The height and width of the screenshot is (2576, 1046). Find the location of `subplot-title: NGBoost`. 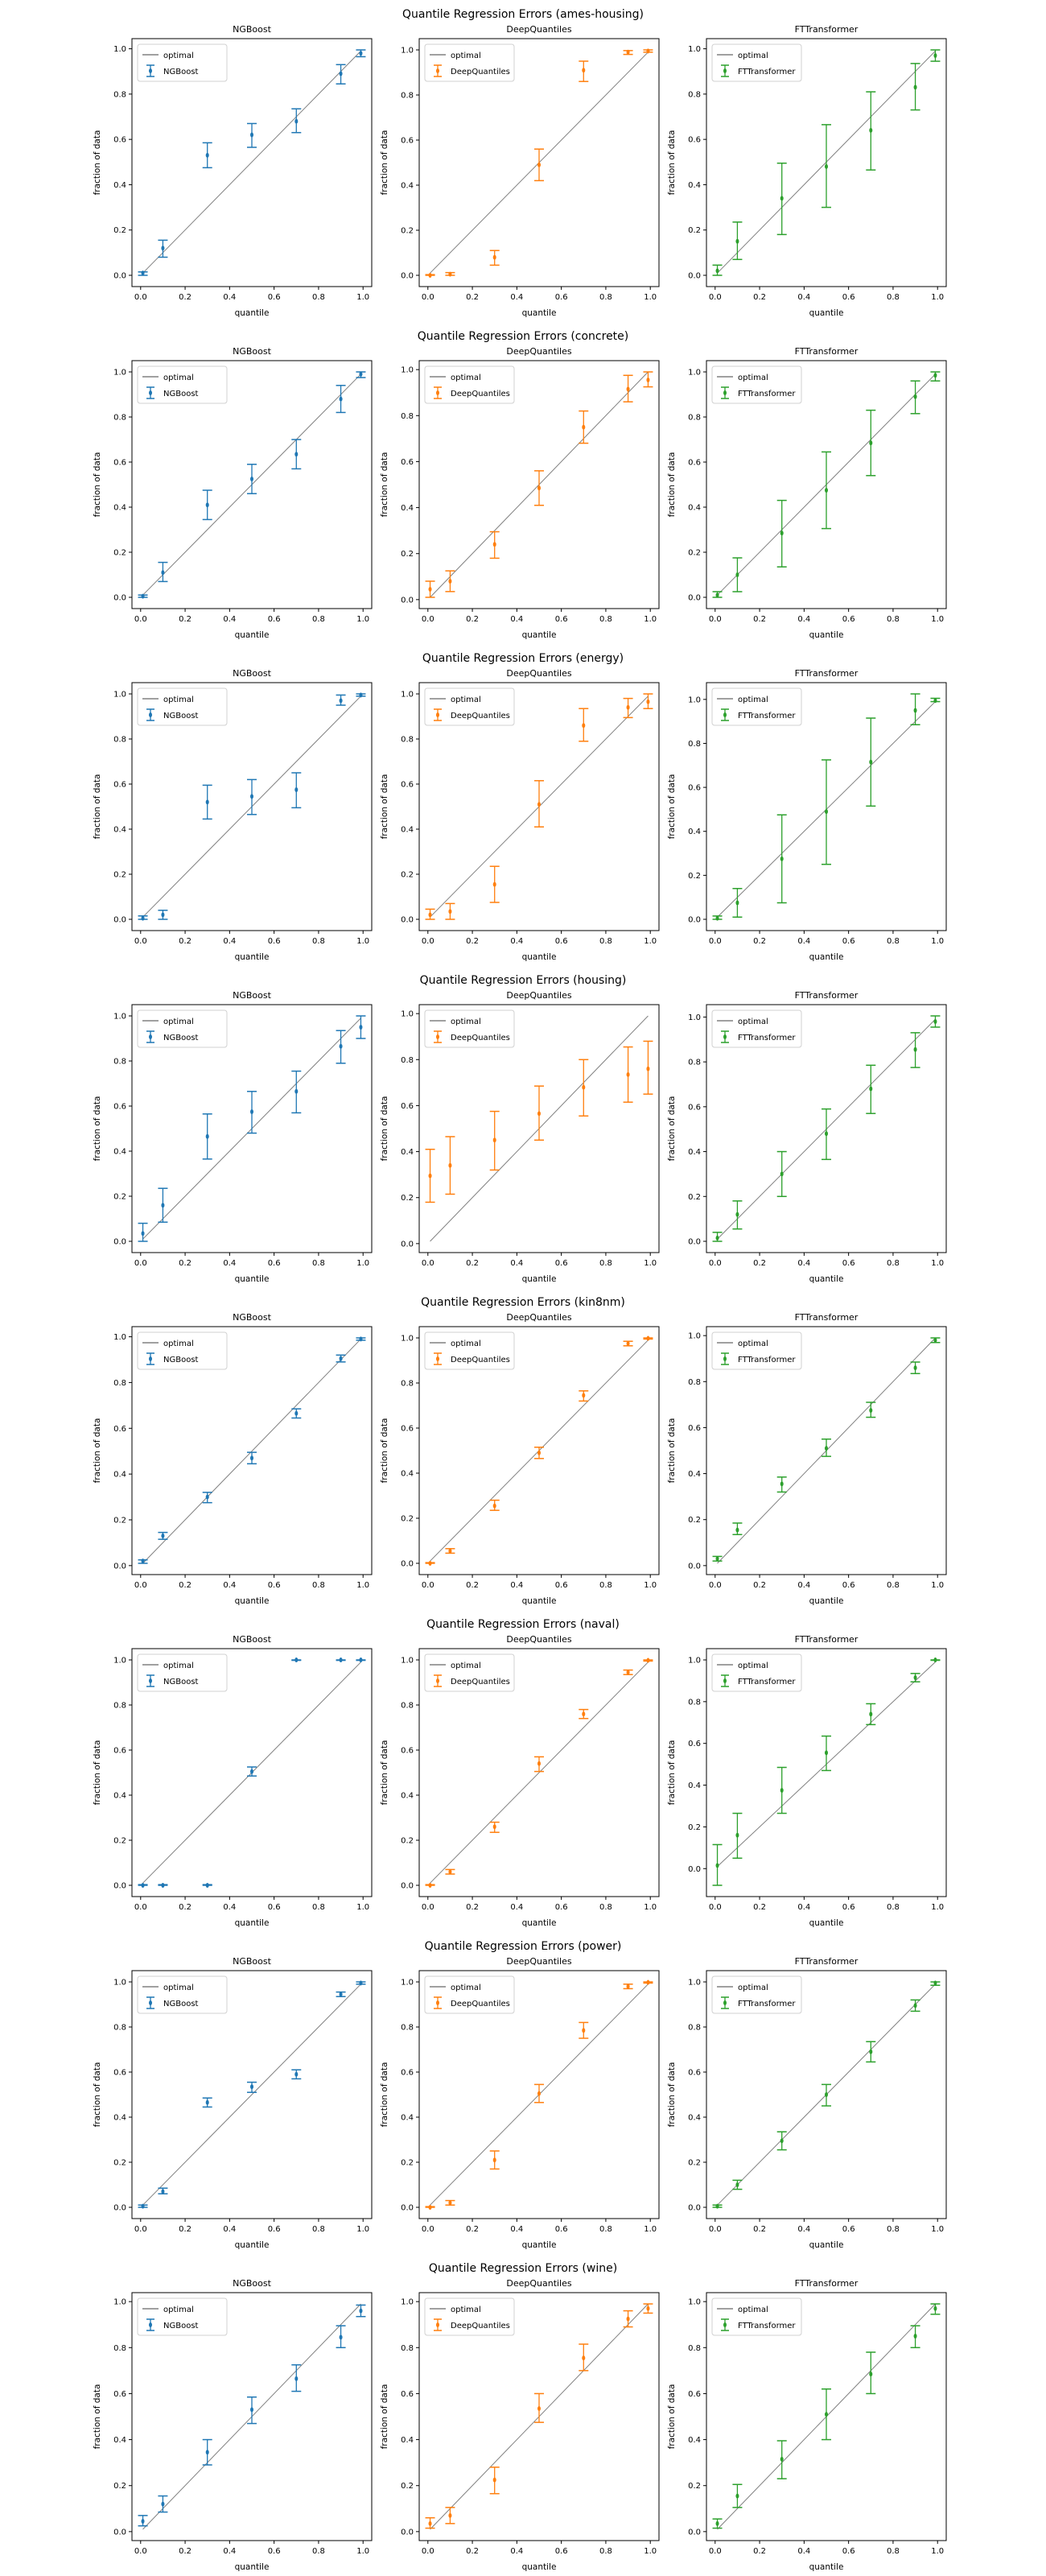

subplot-title: NGBoost is located at coordinates (252, 995).